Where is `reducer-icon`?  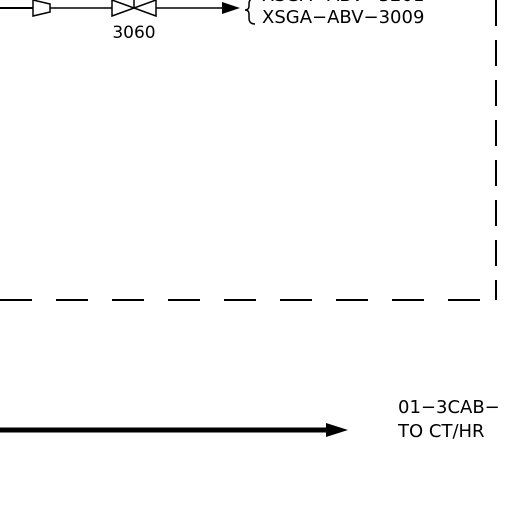
reducer-icon is located at coordinates (41, 8).